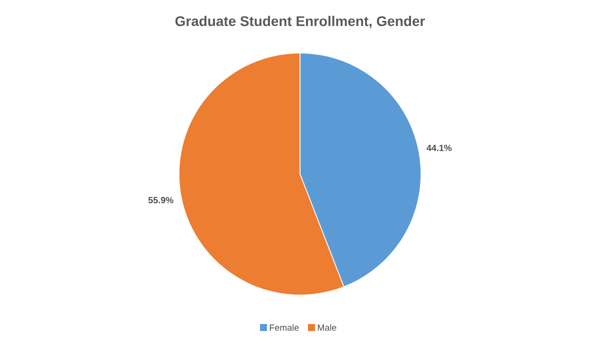  What do you see at coordinates (300, 22) in the screenshot?
I see `chart-title: Graduate Student Enrollment, Gender` at bounding box center [300, 22].